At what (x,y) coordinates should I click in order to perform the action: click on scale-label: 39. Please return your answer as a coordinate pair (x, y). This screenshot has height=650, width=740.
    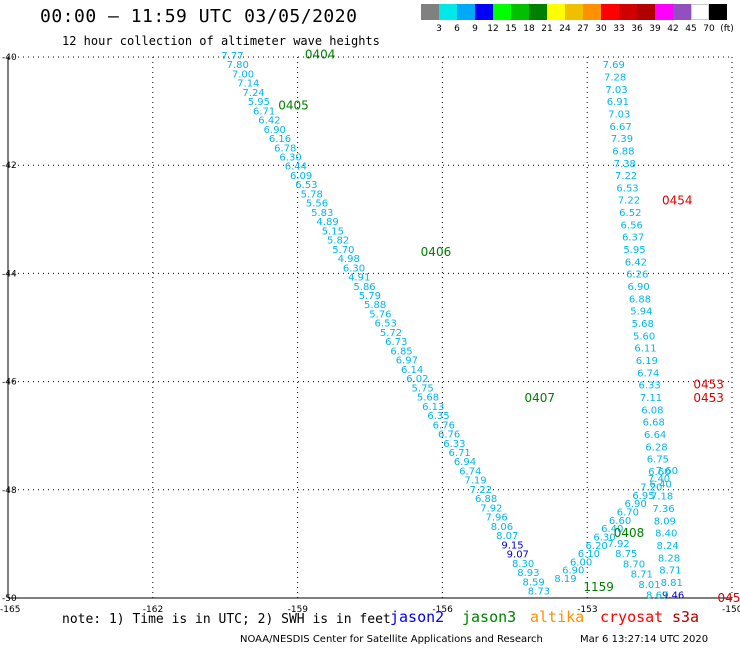
    Looking at the image, I should click on (655, 29).